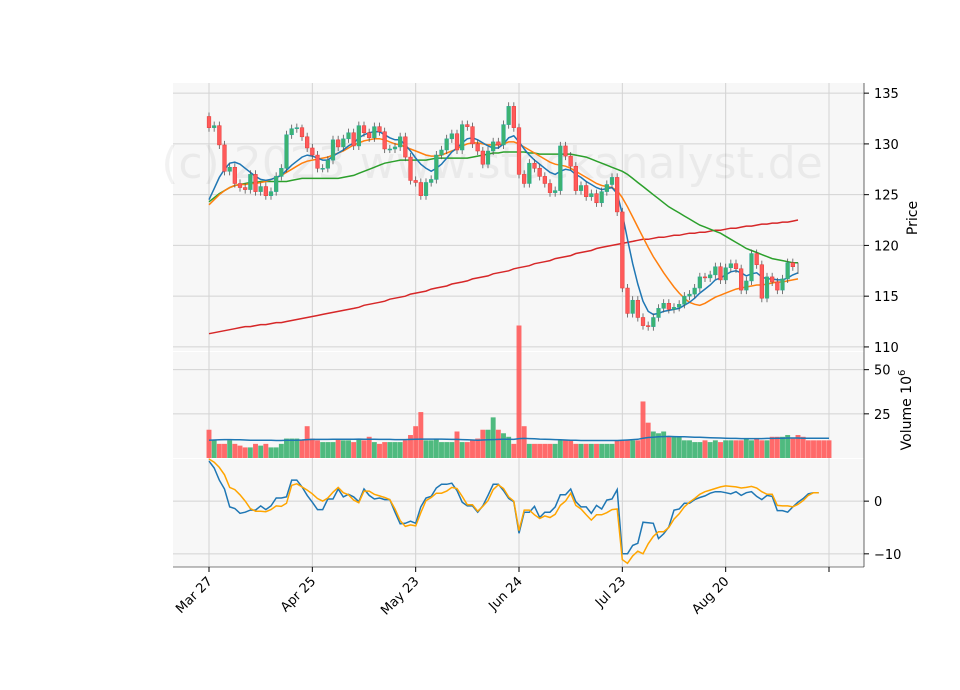  I want to click on price-axis-label: Price, so click(913, 218).